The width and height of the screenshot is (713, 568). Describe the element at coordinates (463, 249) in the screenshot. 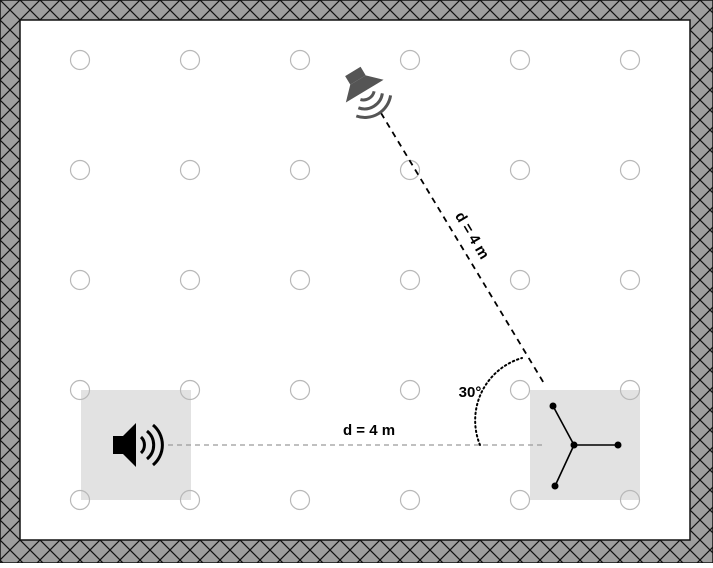

I see `rotated-source-path` at that location.